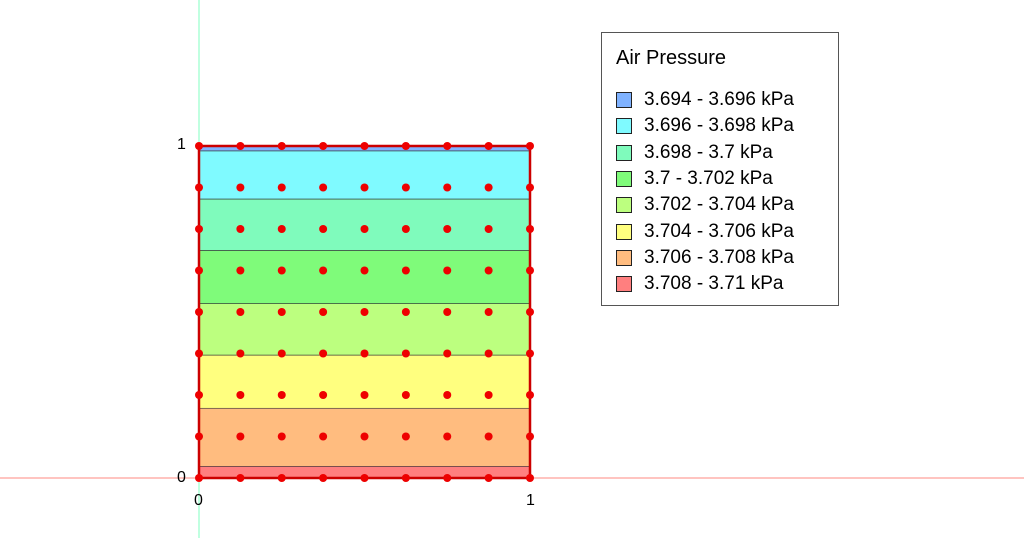  What do you see at coordinates (714, 284) in the screenshot?
I see `legend-label: 3.708 - 3.71 kPa` at bounding box center [714, 284].